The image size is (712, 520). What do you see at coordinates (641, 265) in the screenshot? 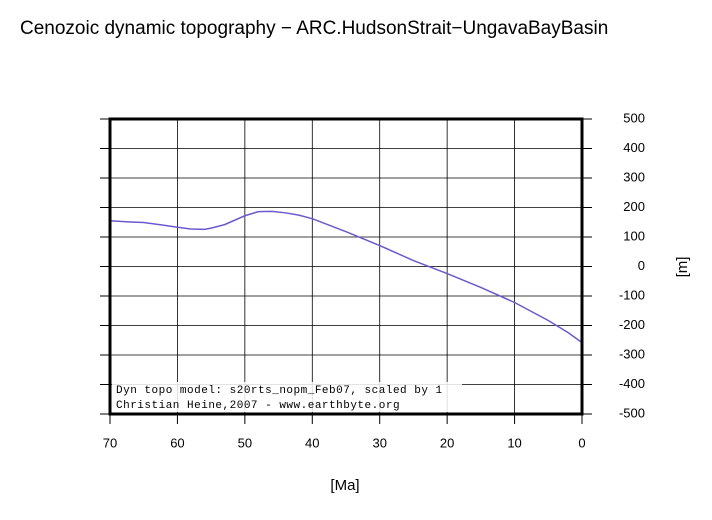
I see `y-tick-label: 0` at bounding box center [641, 265].